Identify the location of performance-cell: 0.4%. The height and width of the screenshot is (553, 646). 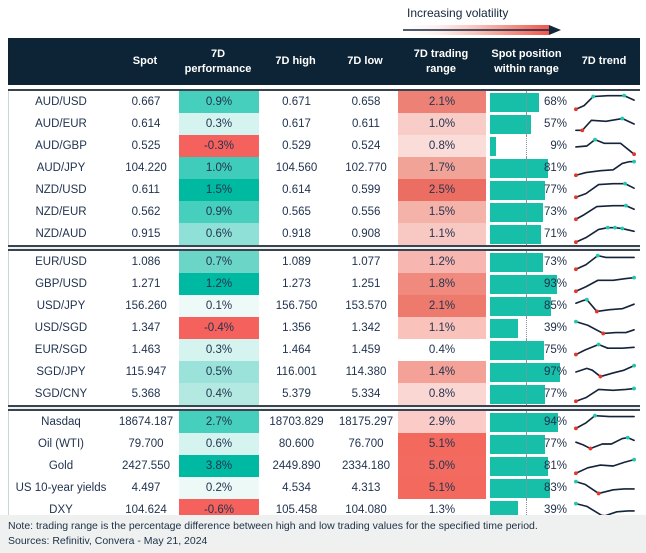
(219, 394).